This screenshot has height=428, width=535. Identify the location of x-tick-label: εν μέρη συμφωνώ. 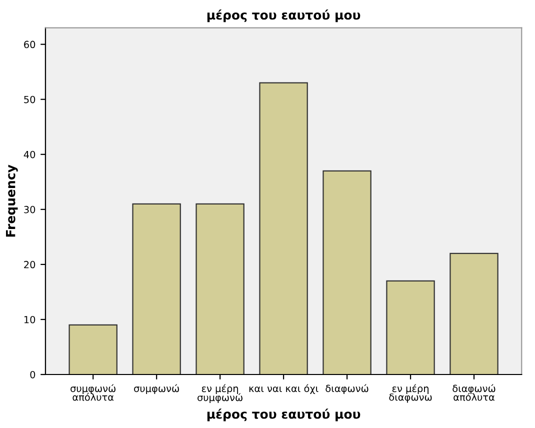
(220, 394).